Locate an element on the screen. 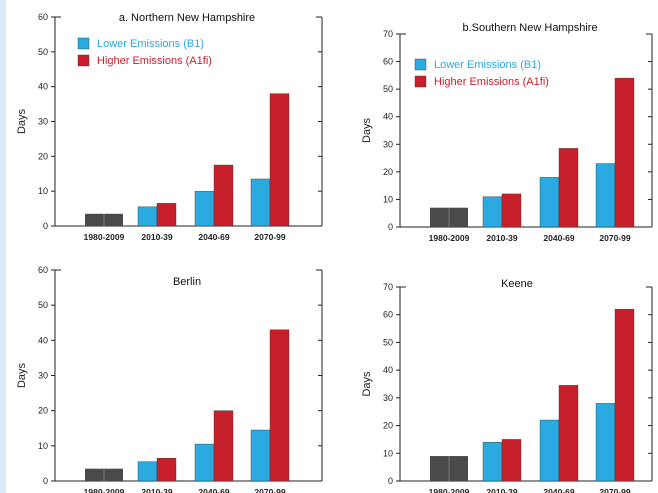 Image resolution: width=658 pixels, height=493 pixels. chart-title: Keene is located at coordinates (517, 284).